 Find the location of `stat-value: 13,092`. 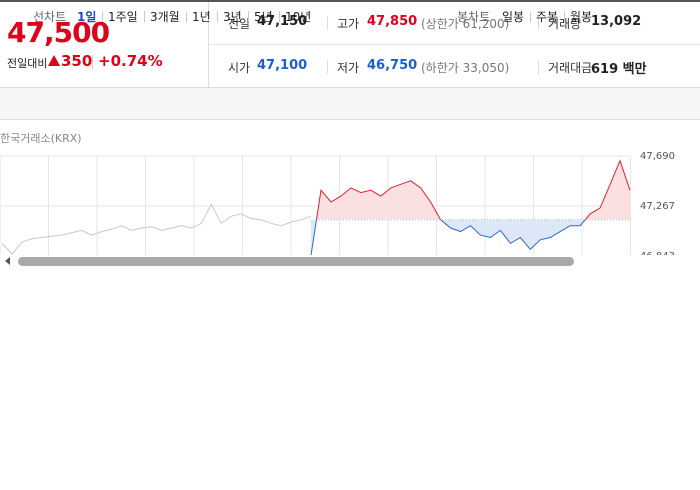

stat-value: 13,092 is located at coordinates (616, 21).